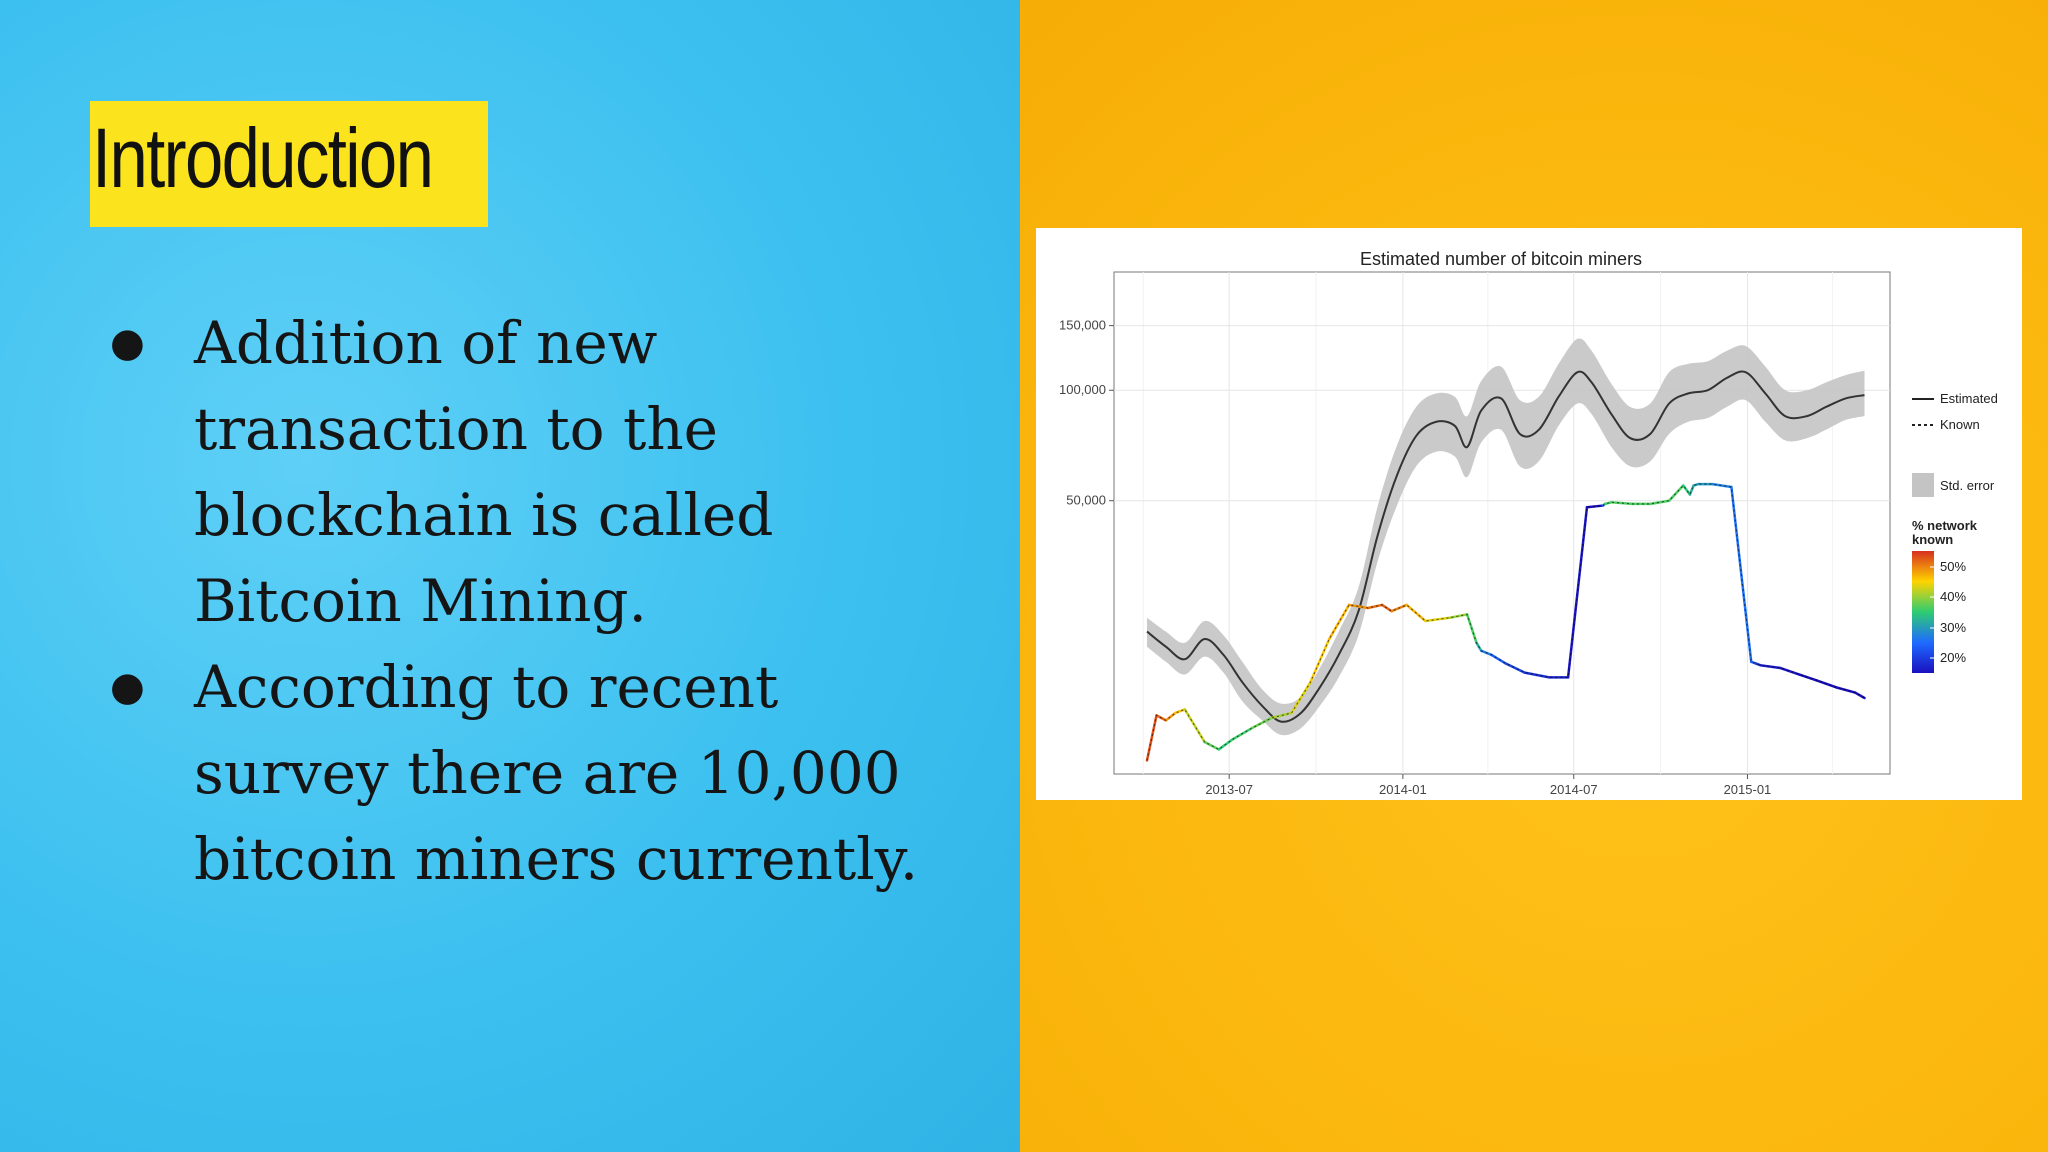  Describe the element at coordinates (1505, 622) in the screenshot. I see `known-line-dots` at that location.